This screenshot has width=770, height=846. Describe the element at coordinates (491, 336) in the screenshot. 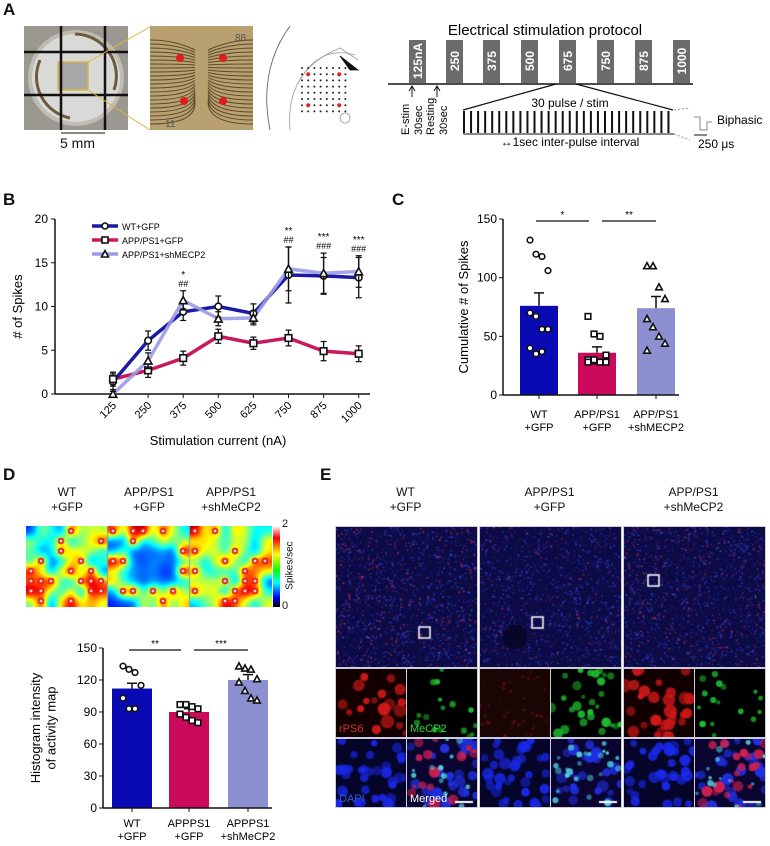

I see `y-tick-label: 50` at that location.